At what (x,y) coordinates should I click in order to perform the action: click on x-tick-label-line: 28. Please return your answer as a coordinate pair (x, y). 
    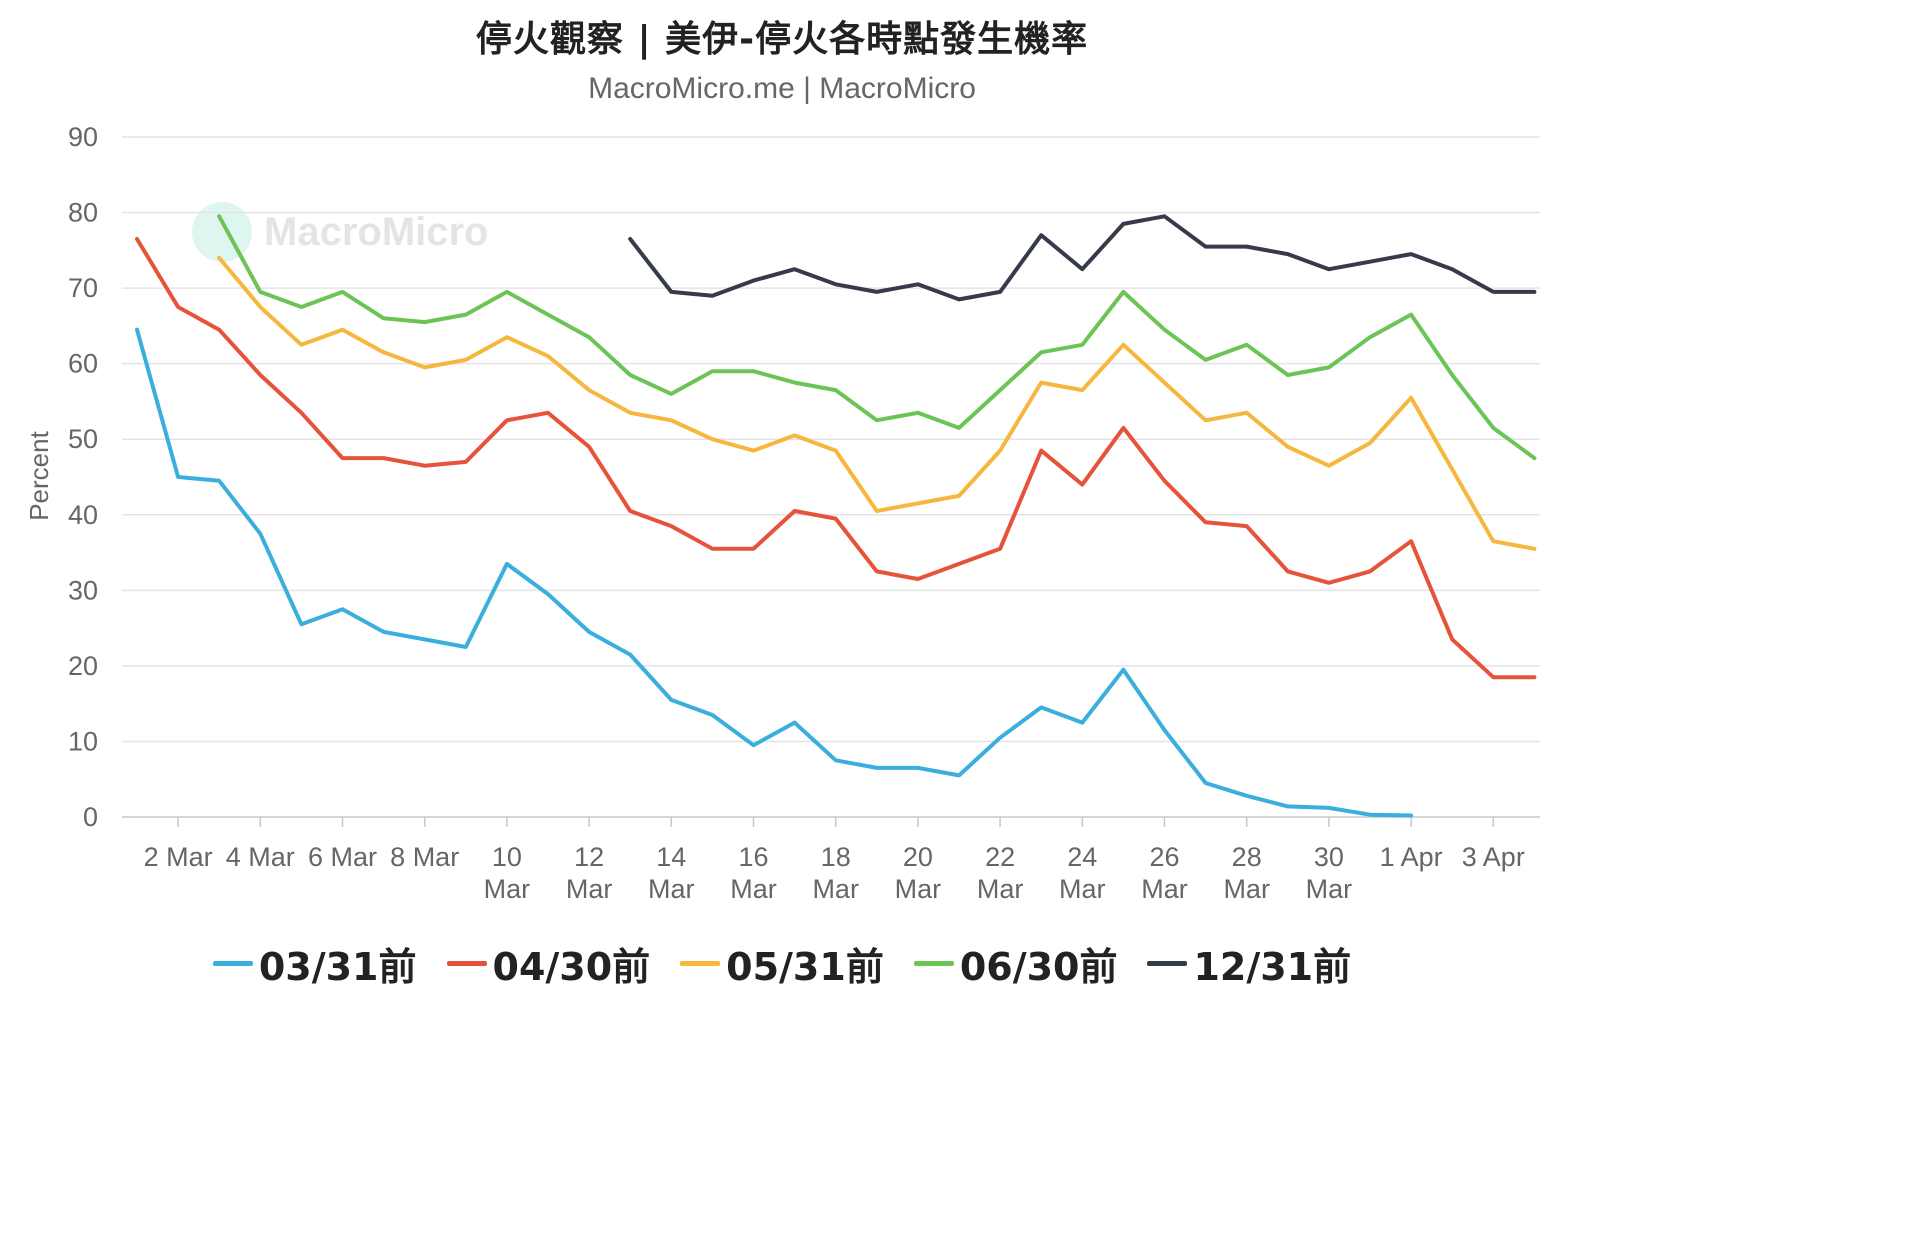
    Looking at the image, I should click on (1247, 857).